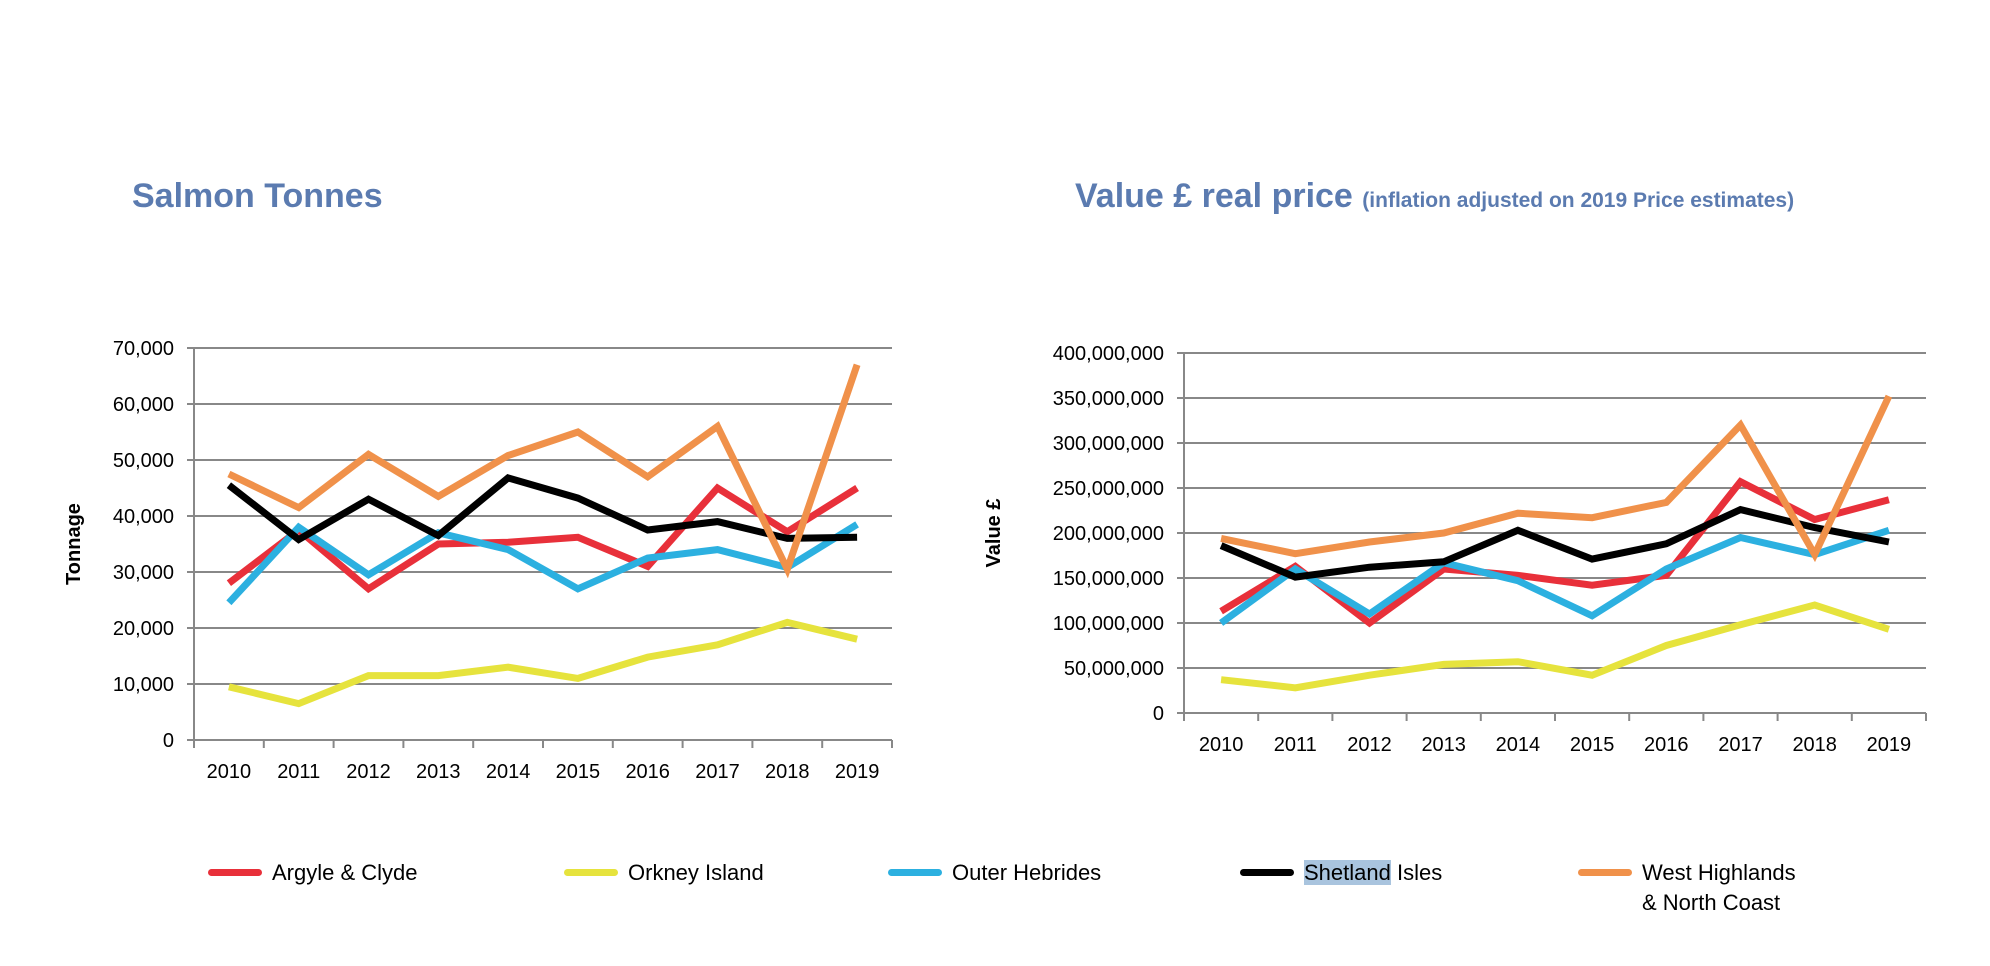 The height and width of the screenshot is (966, 1990). Describe the element at coordinates (143, 629) in the screenshot. I see `y-tick-label: 20,000` at that location.